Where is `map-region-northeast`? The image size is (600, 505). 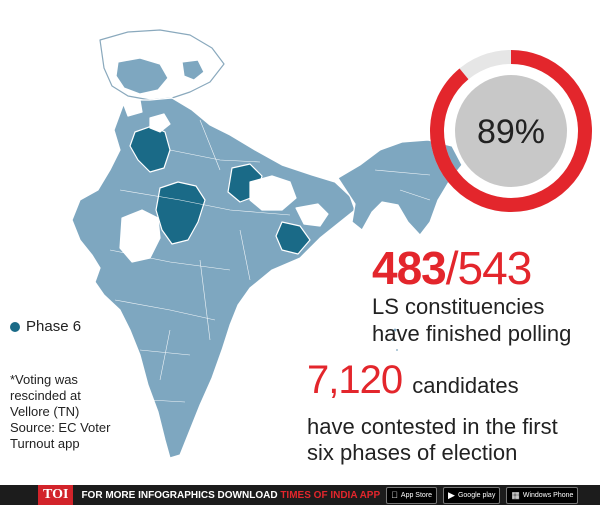 map-region-northeast is located at coordinates (400, 187).